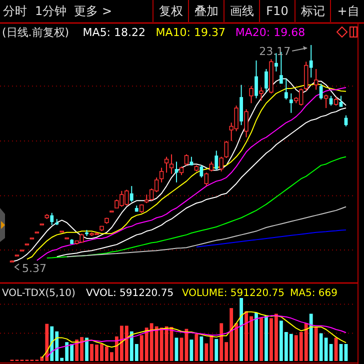  I want to click on text: MA10: 19.37, so click(191, 32).